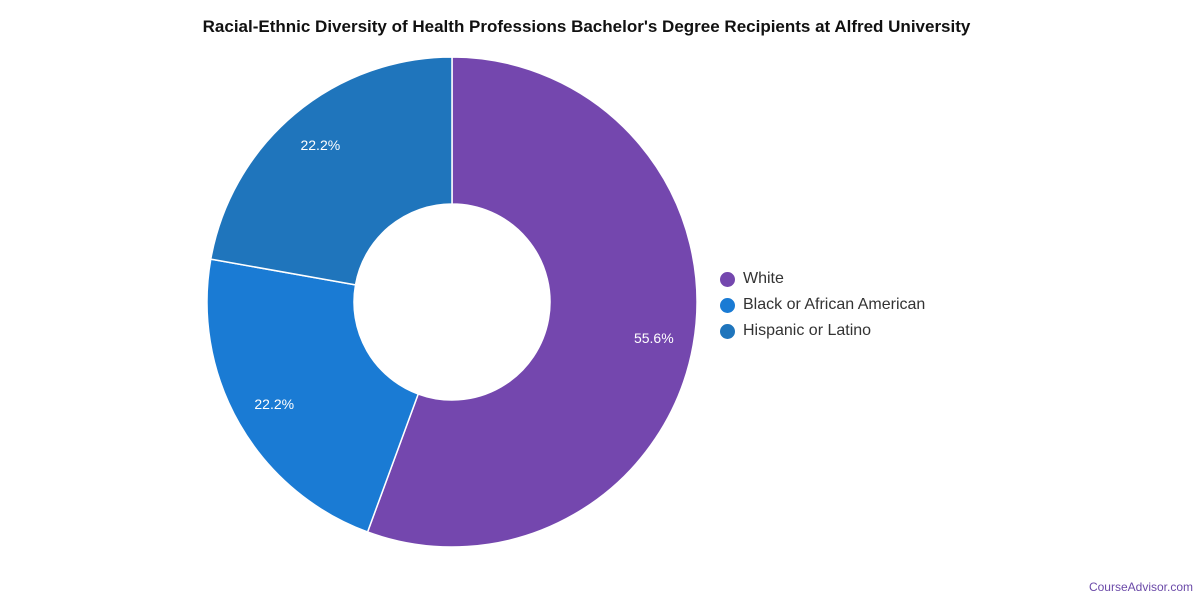 This screenshot has height=600, width=1200. I want to click on legend-label: Hispanic or Latino, so click(807, 330).